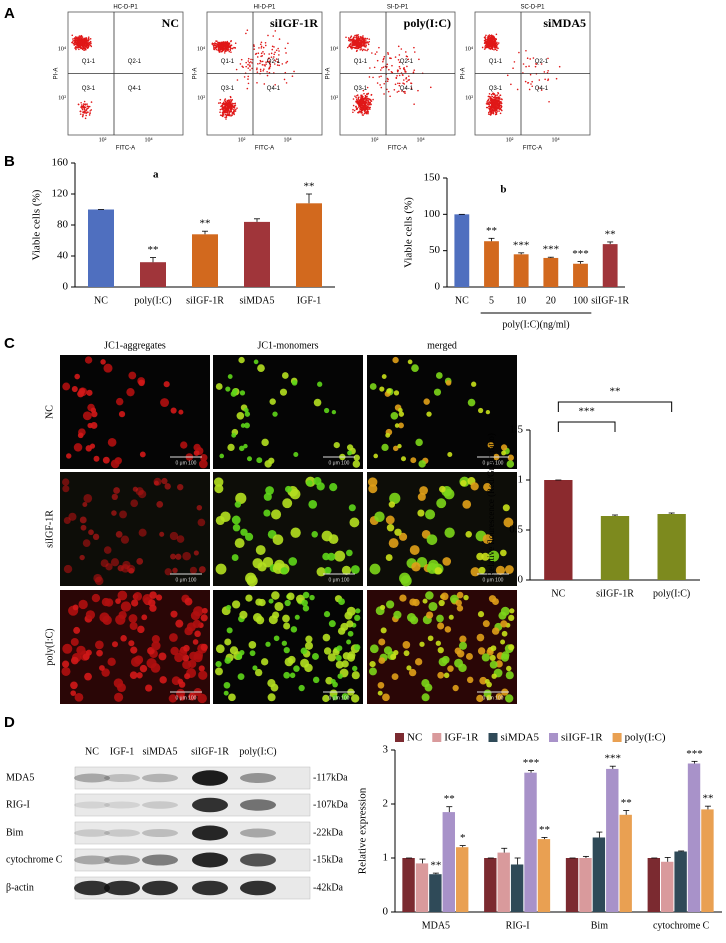  Describe the element at coordinates (170, 23) in the screenshot. I see `plot-label: NC` at that location.